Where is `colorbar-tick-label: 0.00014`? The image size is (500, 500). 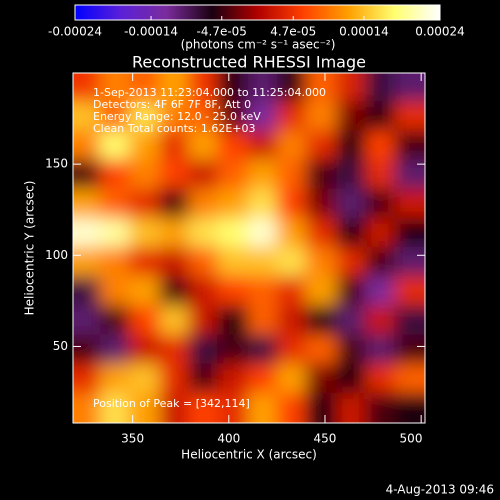 colorbar-tick-label: 0.00014 is located at coordinates (364, 32).